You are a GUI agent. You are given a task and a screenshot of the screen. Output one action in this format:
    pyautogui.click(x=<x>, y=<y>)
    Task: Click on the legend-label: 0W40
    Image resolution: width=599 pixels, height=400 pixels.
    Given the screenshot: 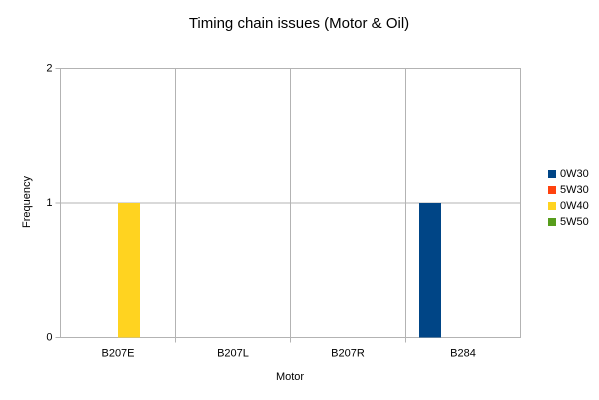 What is the action you would take?
    pyautogui.click(x=574, y=206)
    